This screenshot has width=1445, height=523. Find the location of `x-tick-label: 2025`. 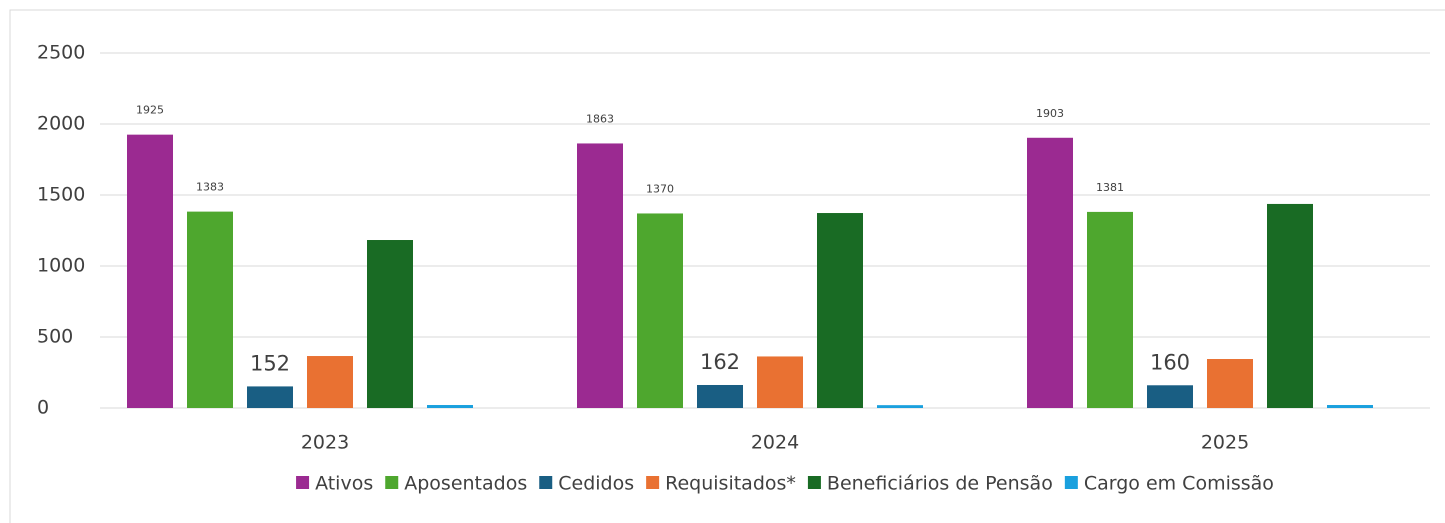

x-tick-label: 2025 is located at coordinates (1225, 443).